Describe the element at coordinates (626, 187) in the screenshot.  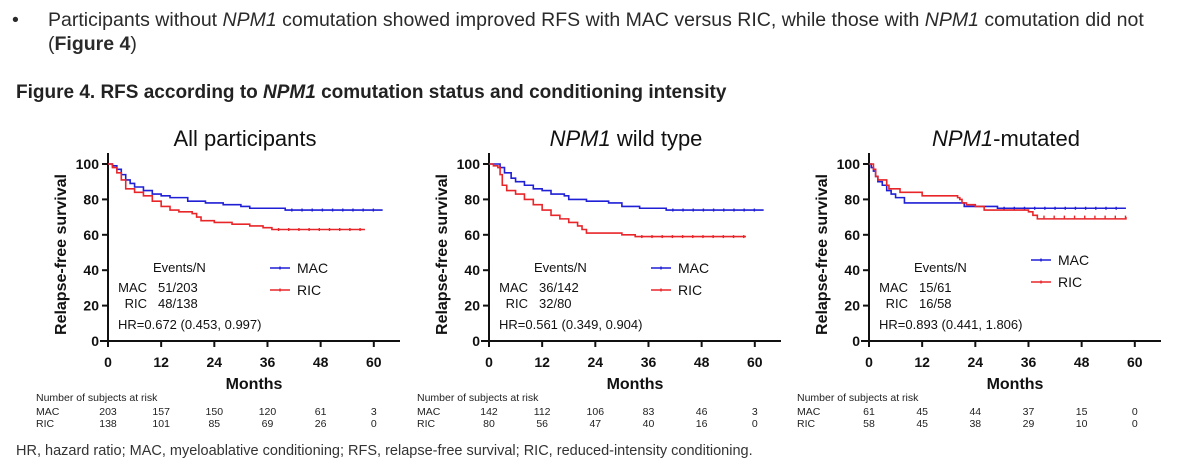
I see `km-curve-mac` at that location.